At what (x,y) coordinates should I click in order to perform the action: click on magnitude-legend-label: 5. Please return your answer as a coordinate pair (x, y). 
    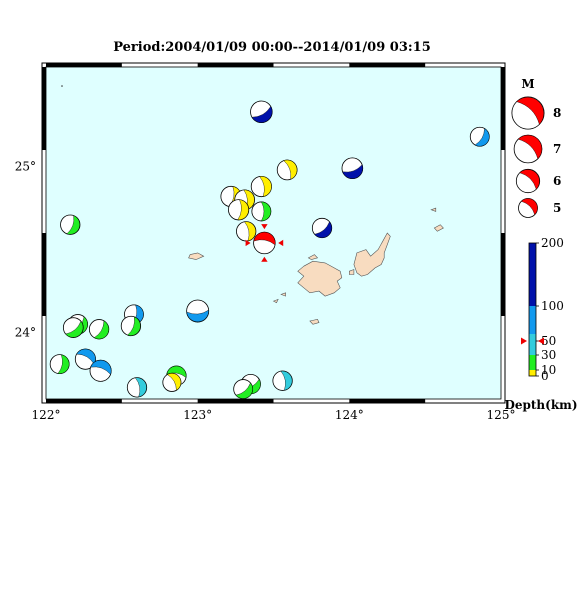
    Looking at the image, I should click on (557, 208).